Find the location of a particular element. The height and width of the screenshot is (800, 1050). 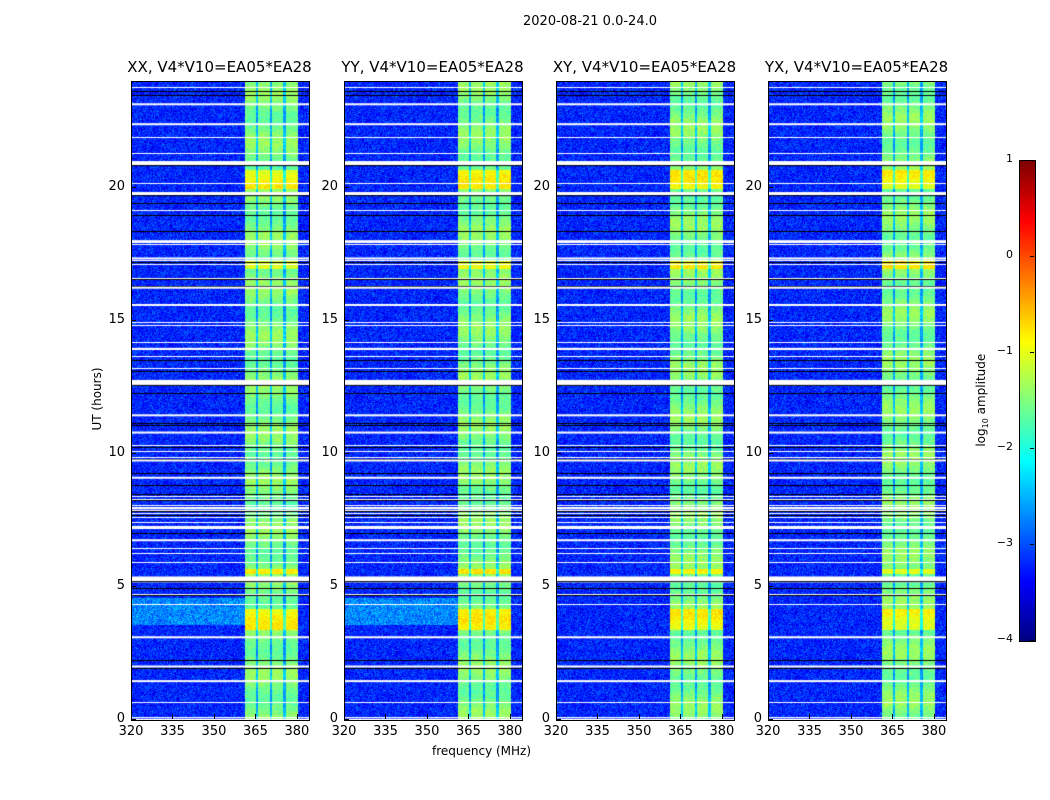

panel-title: YX, V4*V10=EA05*EA28 is located at coordinates (856, 67).